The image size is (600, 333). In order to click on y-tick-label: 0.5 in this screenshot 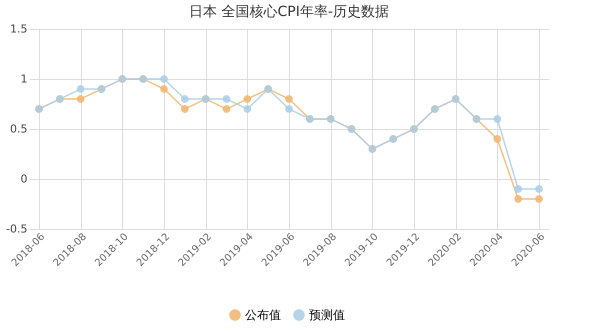, I will do `click(19, 129)`.